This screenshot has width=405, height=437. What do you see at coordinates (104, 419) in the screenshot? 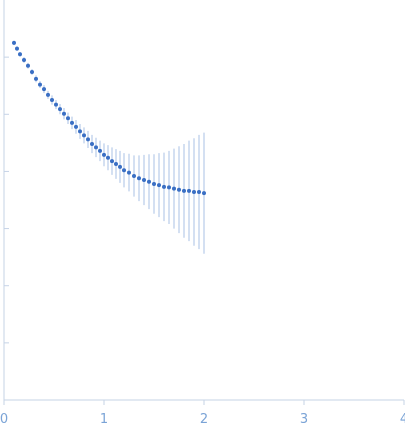
I see `x-tick-label: 1` at bounding box center [104, 419].